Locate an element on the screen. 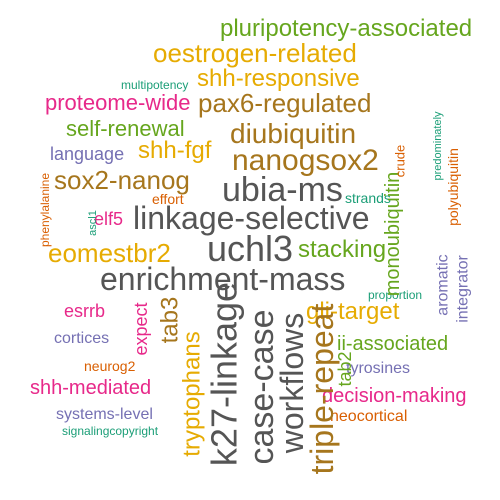 Image resolution: width=500 pixels, height=500 pixels. w-cortices: cortices is located at coordinates (81, 338).